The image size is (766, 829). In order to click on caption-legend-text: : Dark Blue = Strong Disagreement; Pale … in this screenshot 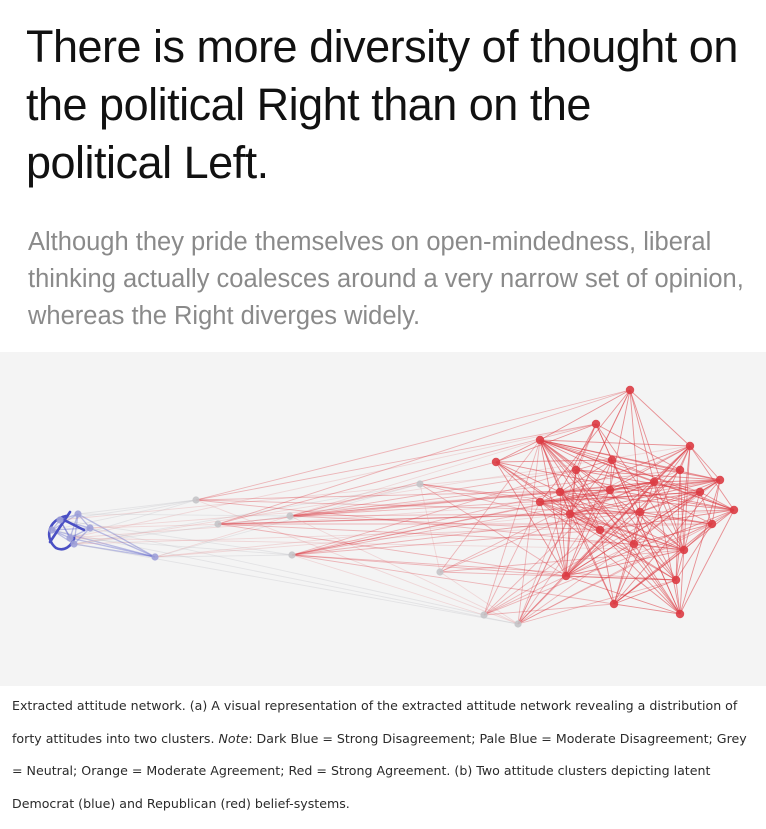, I will do `click(379, 770)`.